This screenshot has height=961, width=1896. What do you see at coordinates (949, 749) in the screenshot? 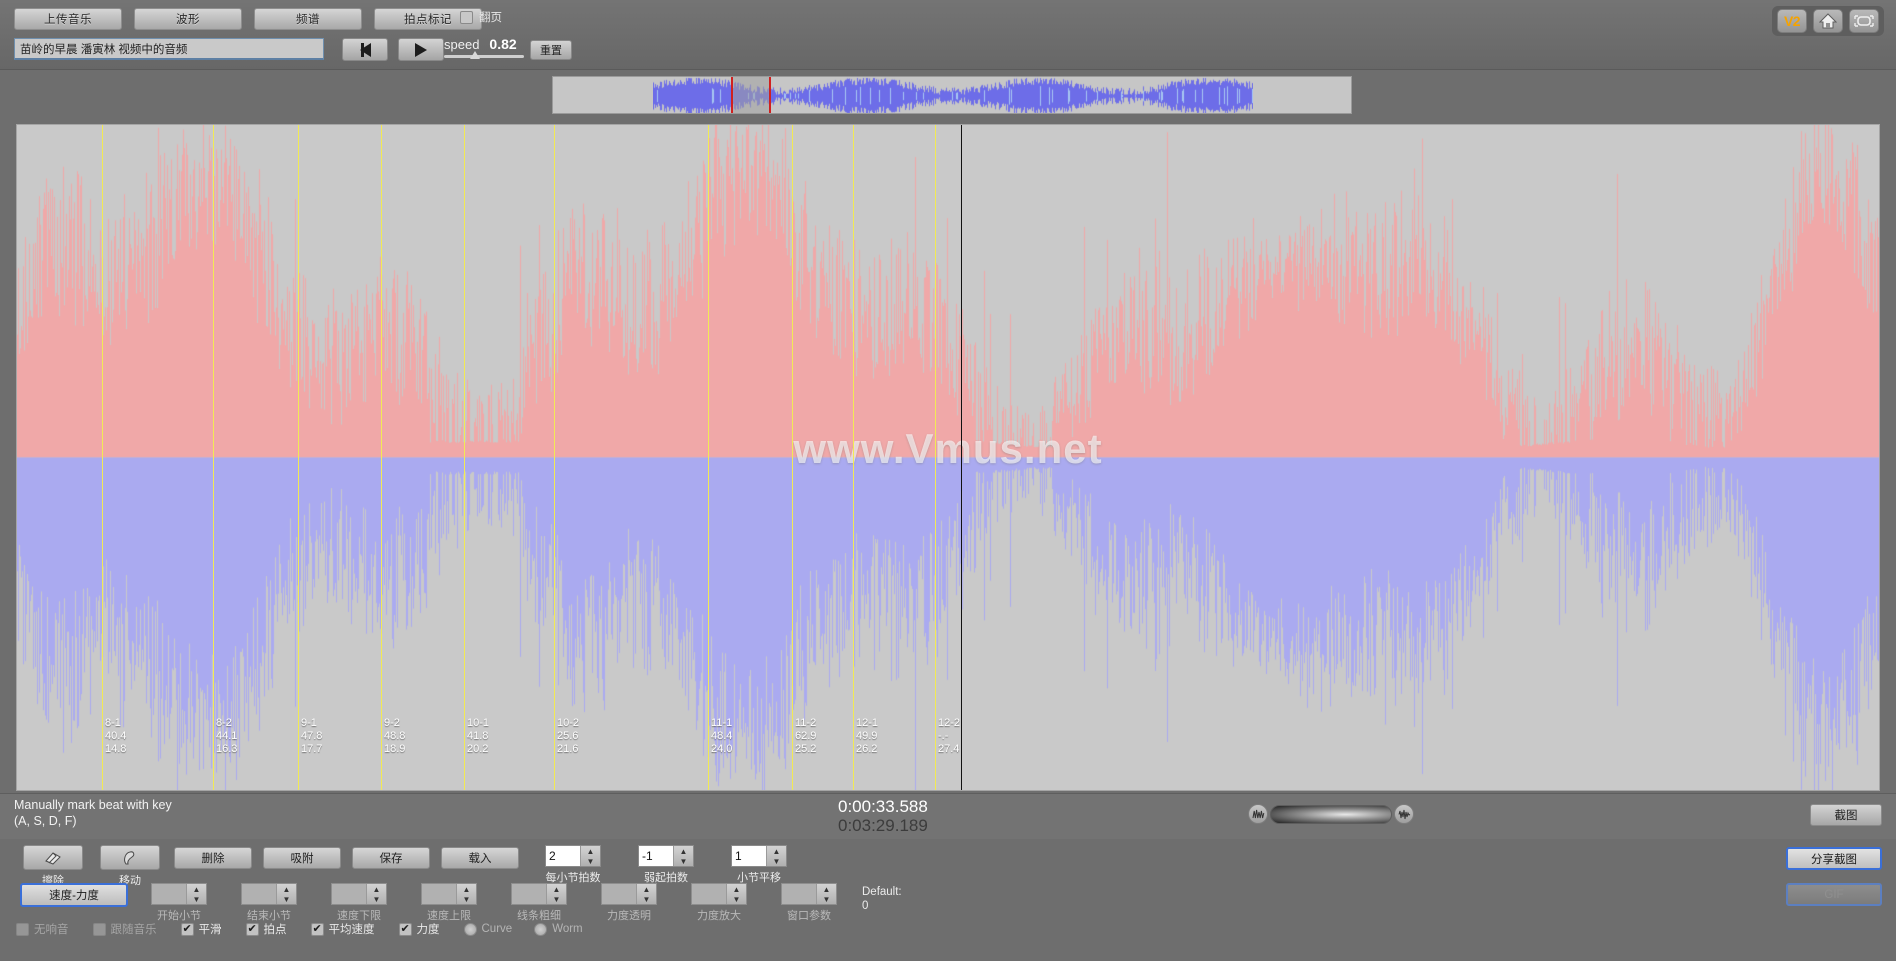
I see `beat-time: 27.4` at bounding box center [949, 749].